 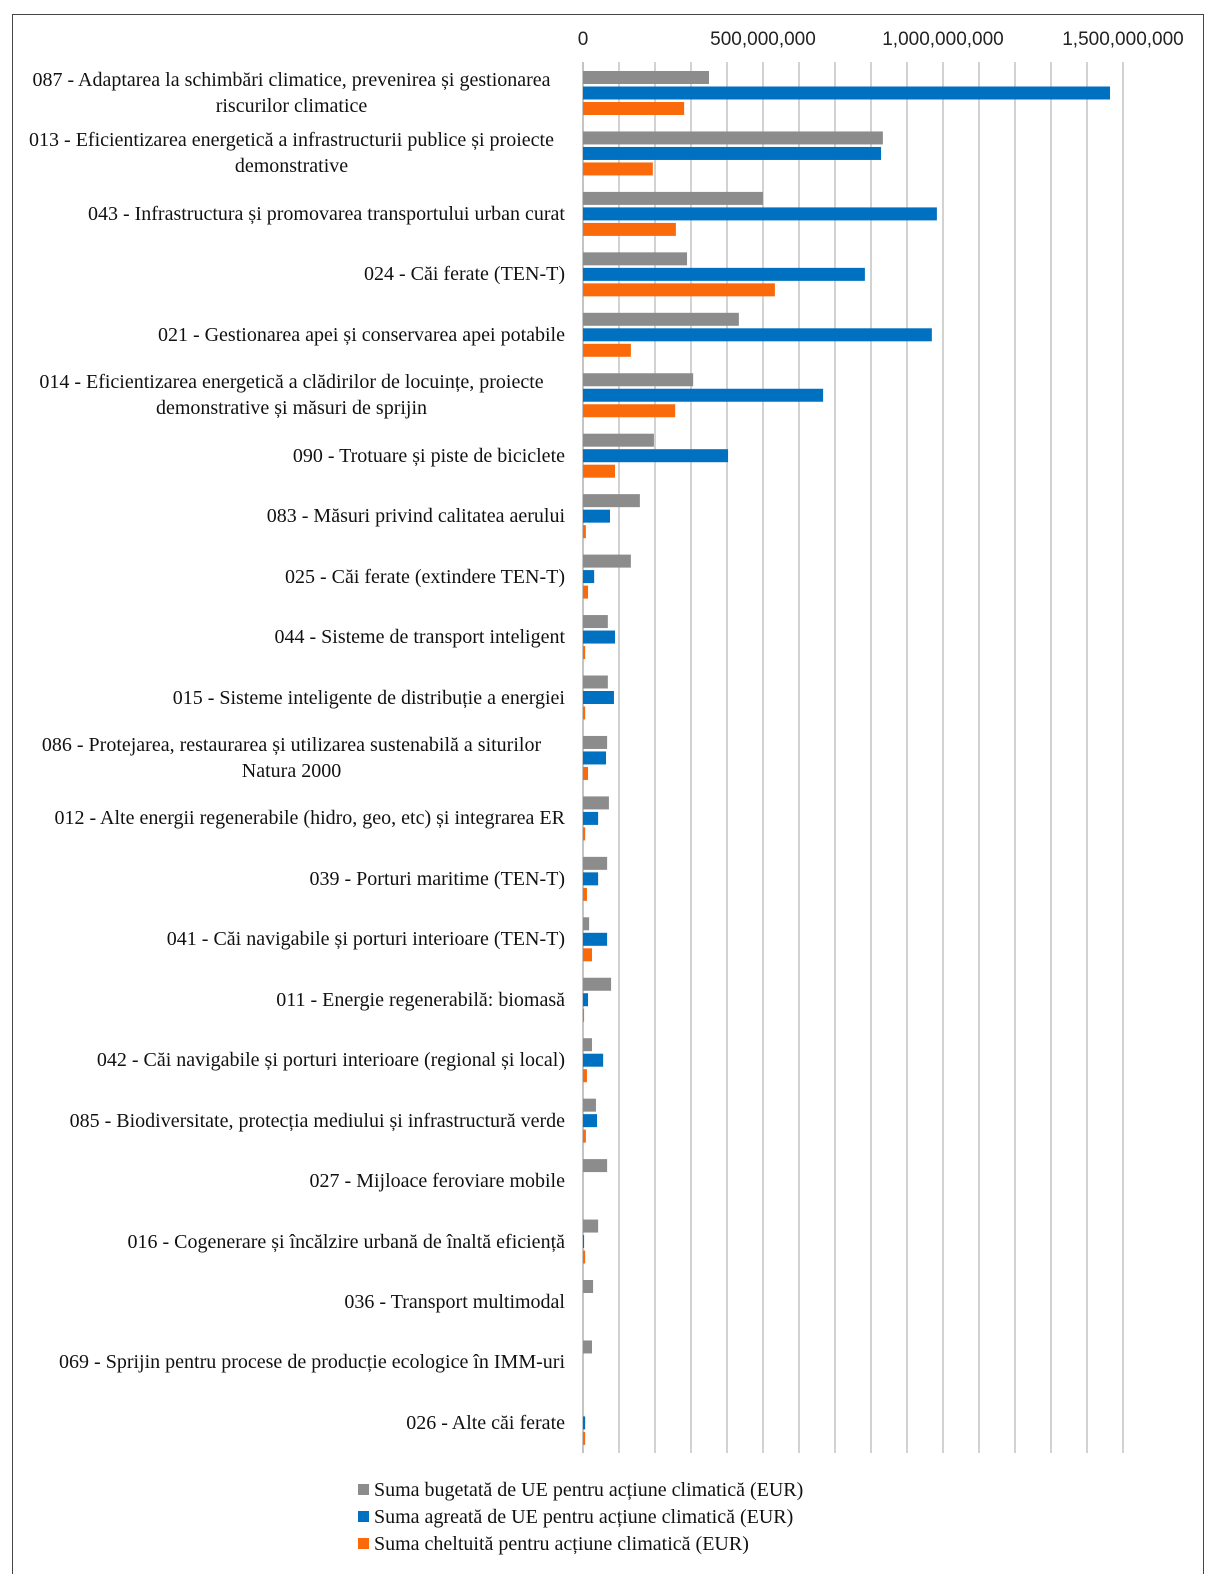 What do you see at coordinates (437, 878) in the screenshot?
I see `category-text: 039 - Porturi maritime (TEN-T)` at bounding box center [437, 878].